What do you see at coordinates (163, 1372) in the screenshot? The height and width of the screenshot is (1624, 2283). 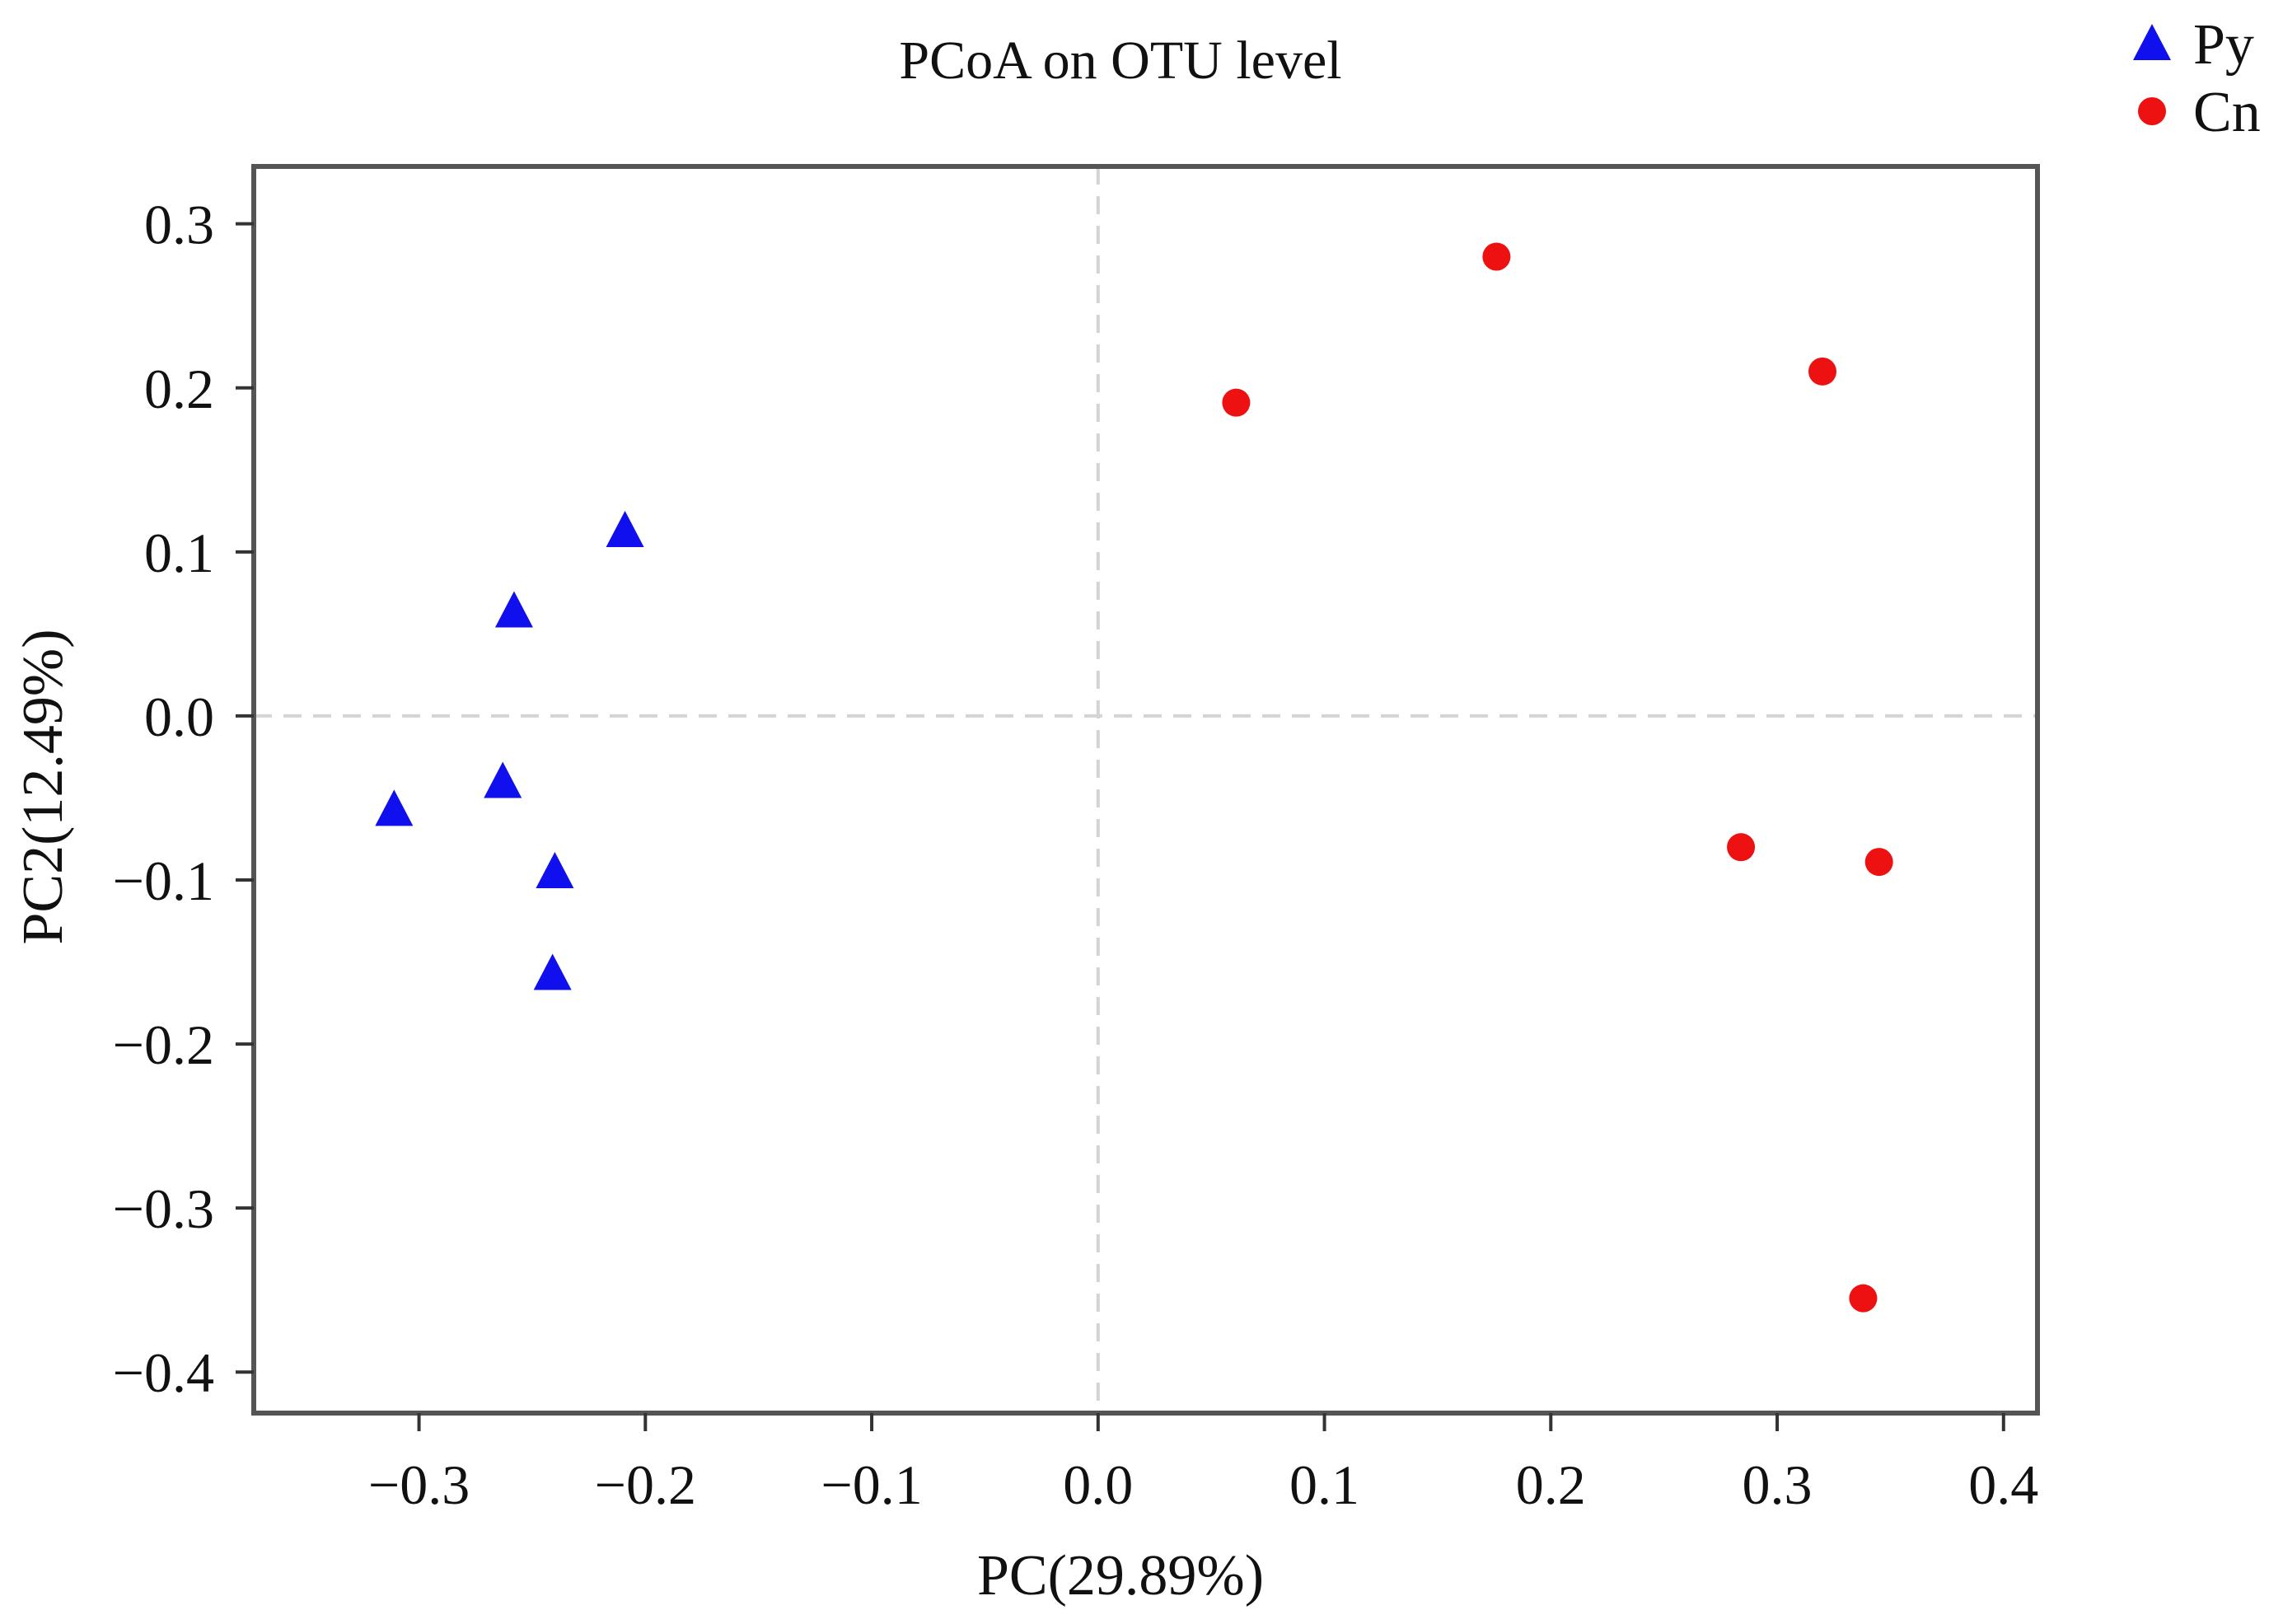 I see `y-tick-label: −0.4` at bounding box center [163, 1372].